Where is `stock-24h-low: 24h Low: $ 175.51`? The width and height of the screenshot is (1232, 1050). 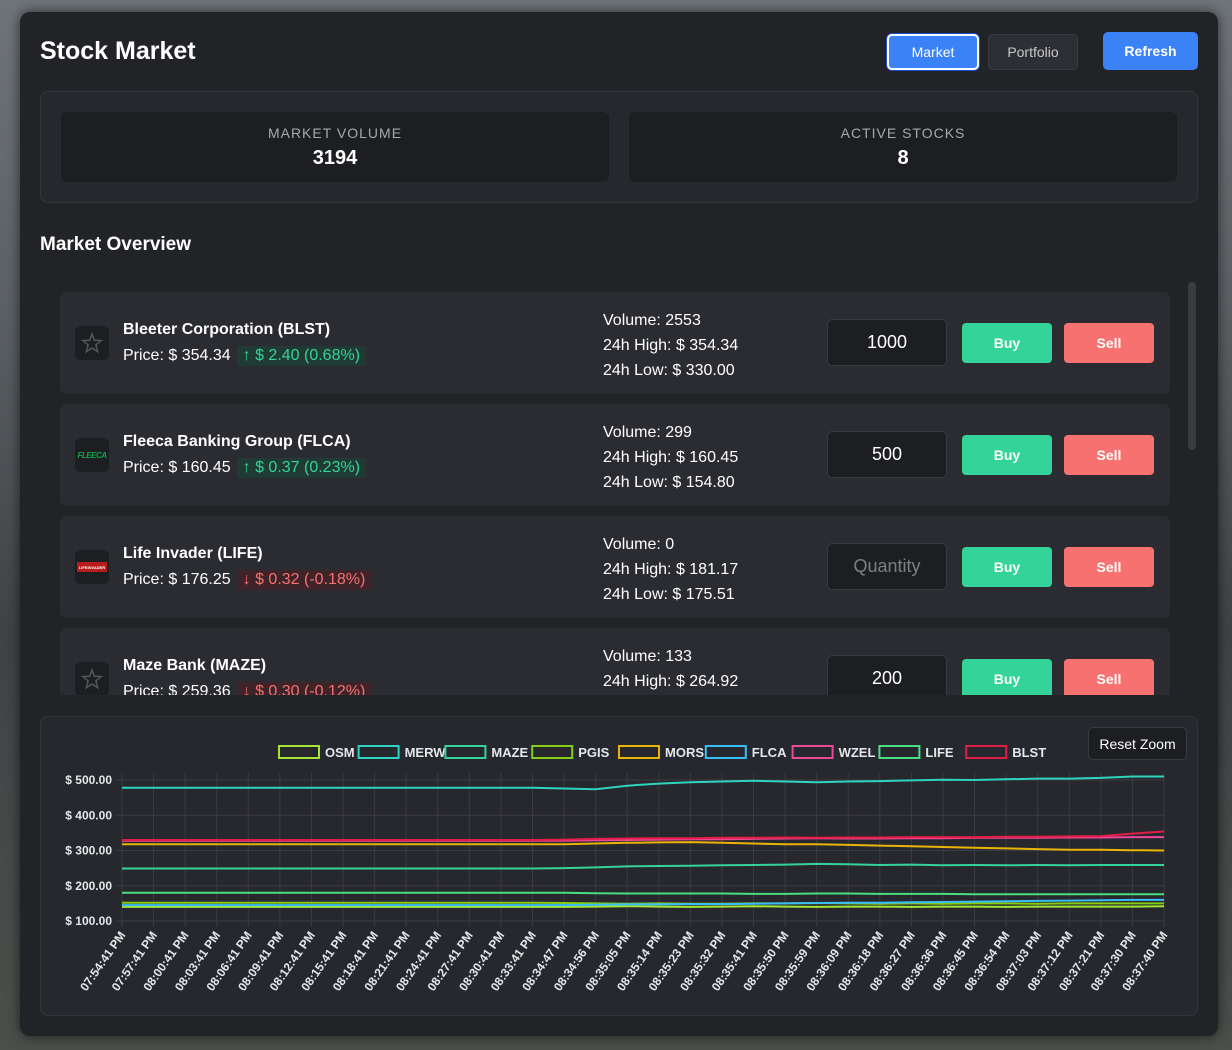
stock-24h-low: 24h Low: $ 175.51 is located at coordinates (669, 594).